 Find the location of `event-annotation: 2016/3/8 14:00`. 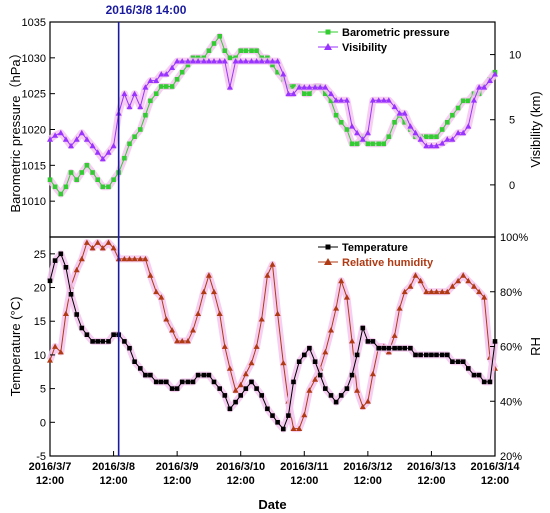

event-annotation: 2016/3/8 14:00 is located at coordinates (146, 10).